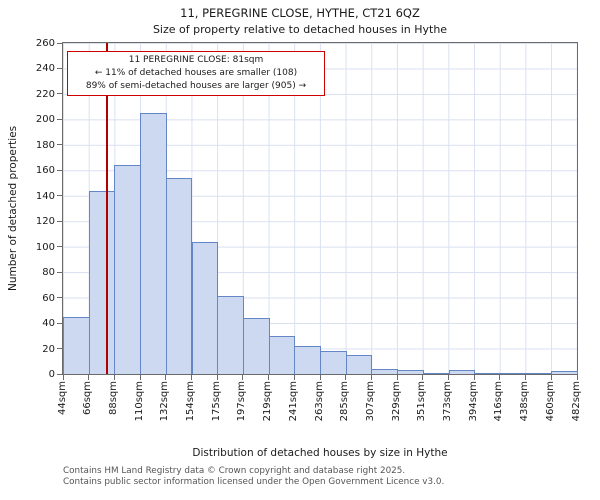 The width and height of the screenshot is (600, 500). Describe the element at coordinates (107, 208) in the screenshot. I see `marker-line` at that location.